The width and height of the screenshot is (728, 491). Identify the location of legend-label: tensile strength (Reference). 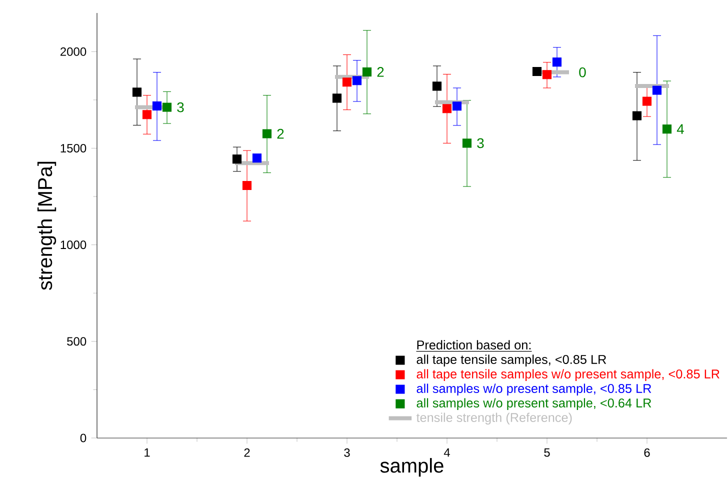
(494, 418).